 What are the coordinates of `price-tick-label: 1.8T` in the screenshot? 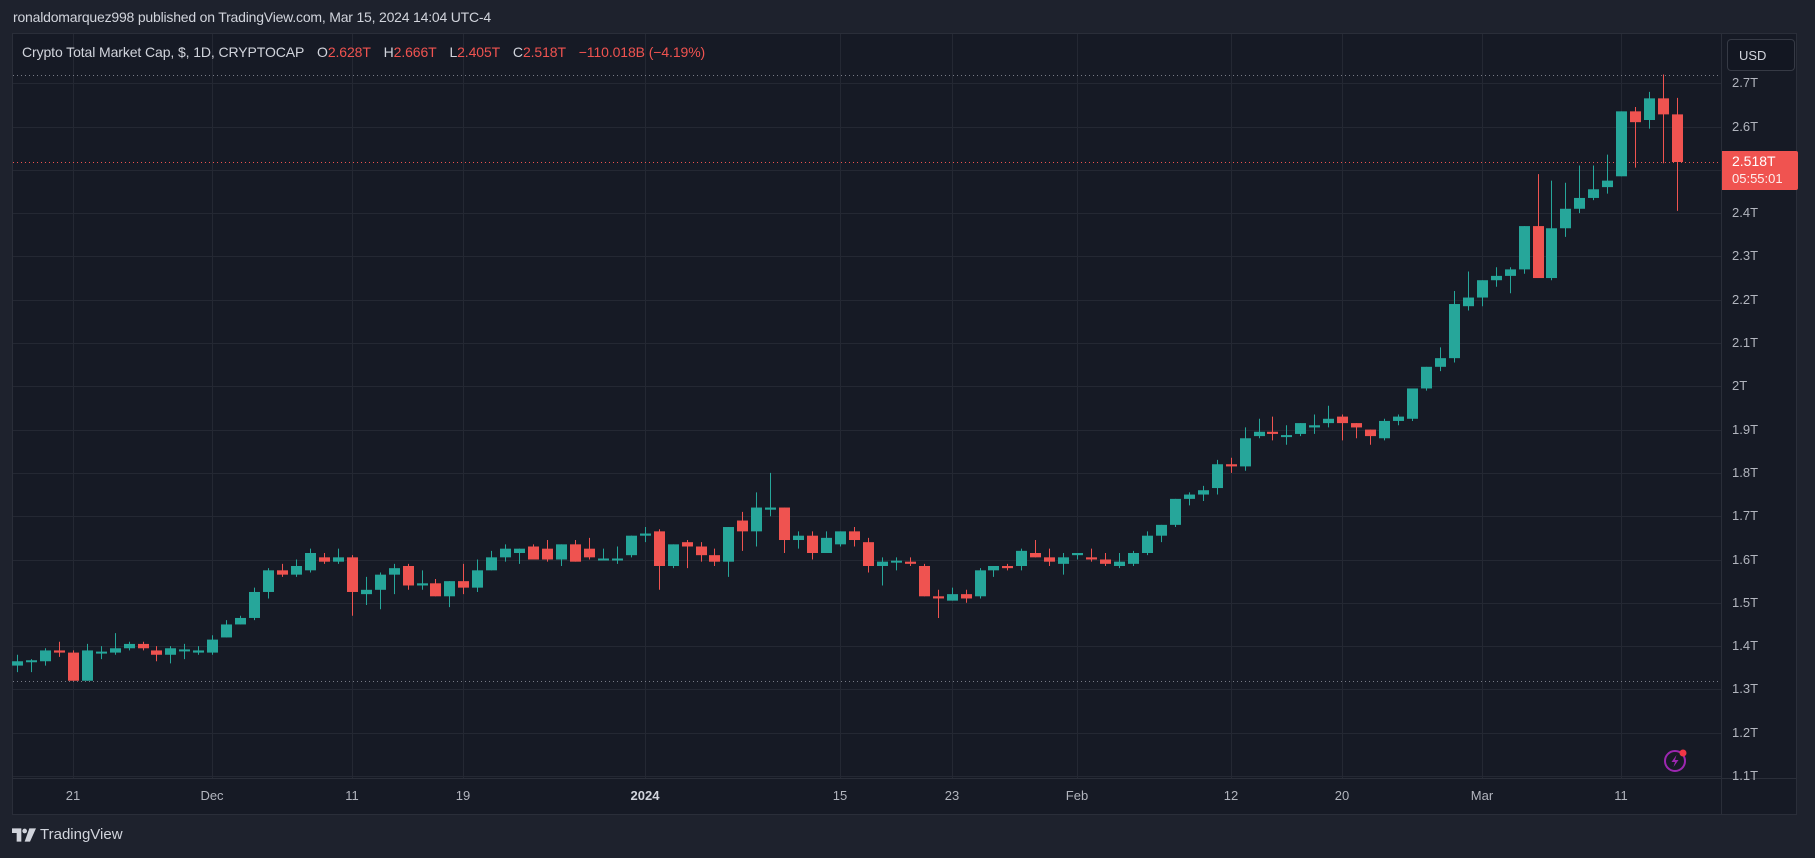 It's located at (1745, 472).